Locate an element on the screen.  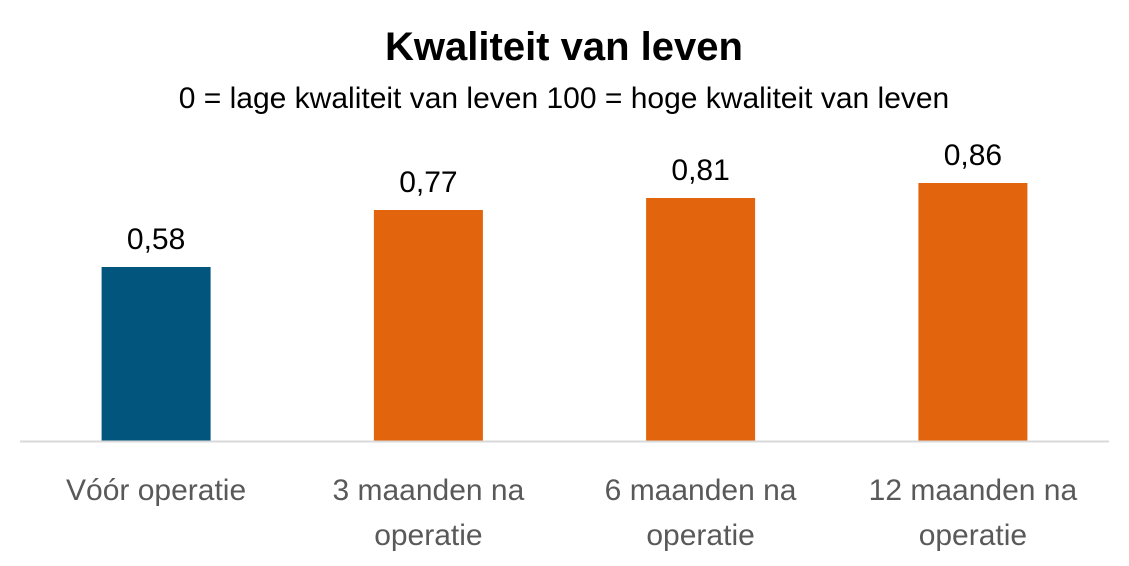
data-label-1: 0,58 is located at coordinates (156, 239).